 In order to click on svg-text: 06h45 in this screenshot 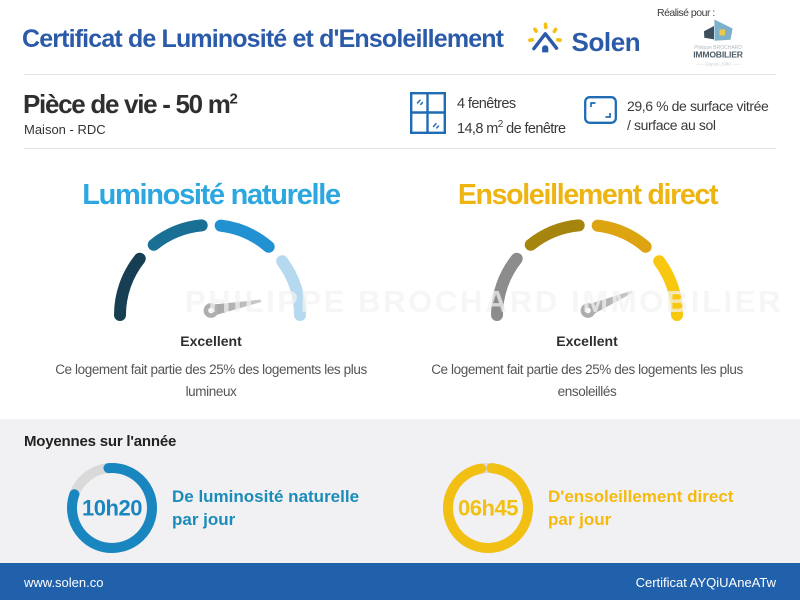, I will do `click(488, 508)`.